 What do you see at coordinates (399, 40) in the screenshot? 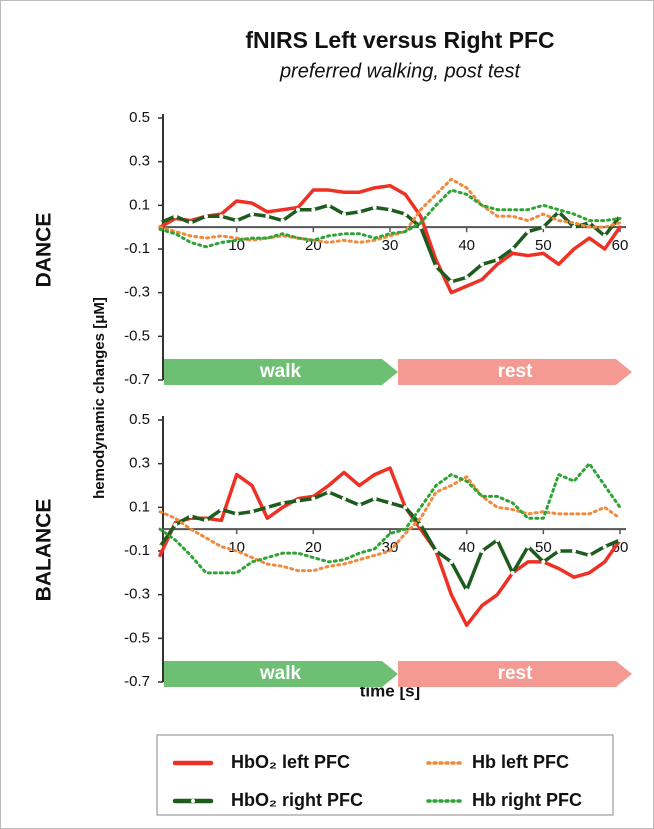
I see `chart-title: fNIRS Left versus Right PFC` at bounding box center [399, 40].